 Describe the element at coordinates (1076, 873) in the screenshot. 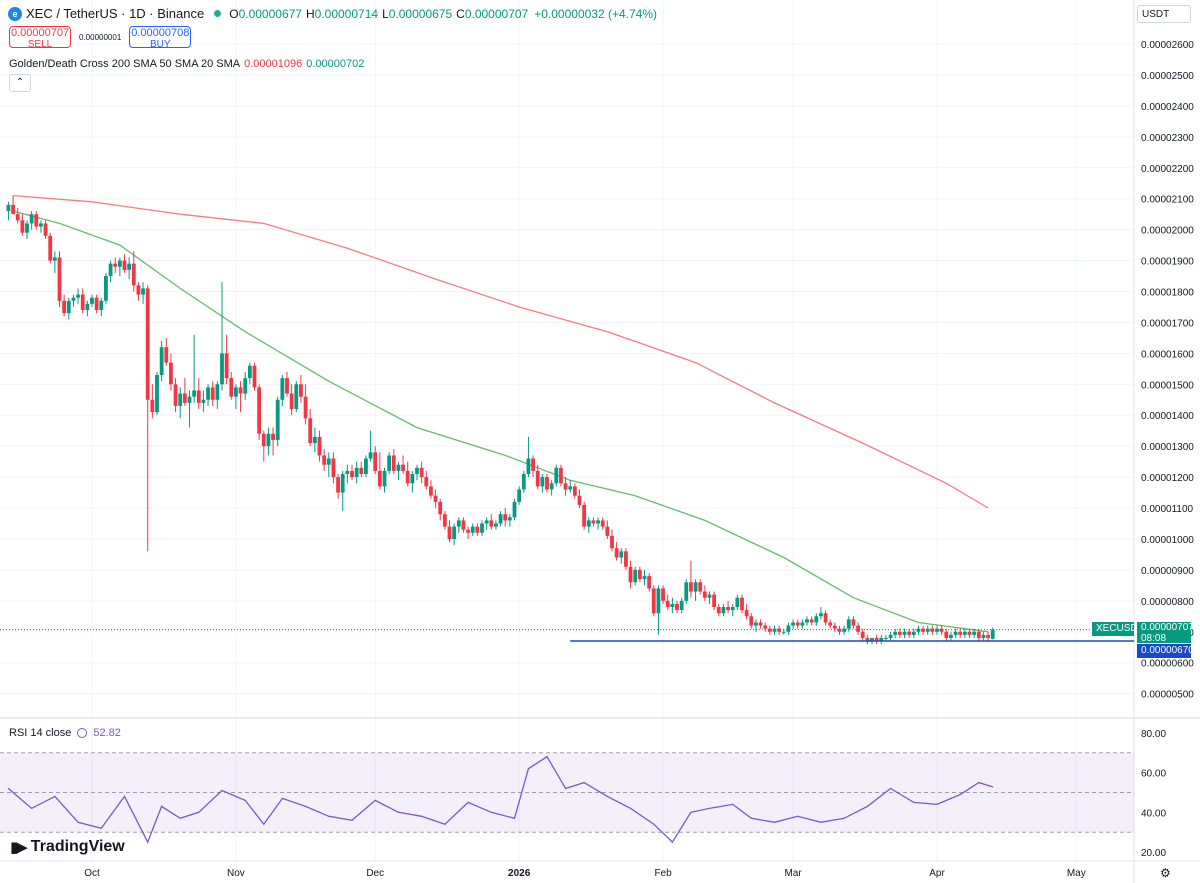

I see `time-axis-label: May` at that location.